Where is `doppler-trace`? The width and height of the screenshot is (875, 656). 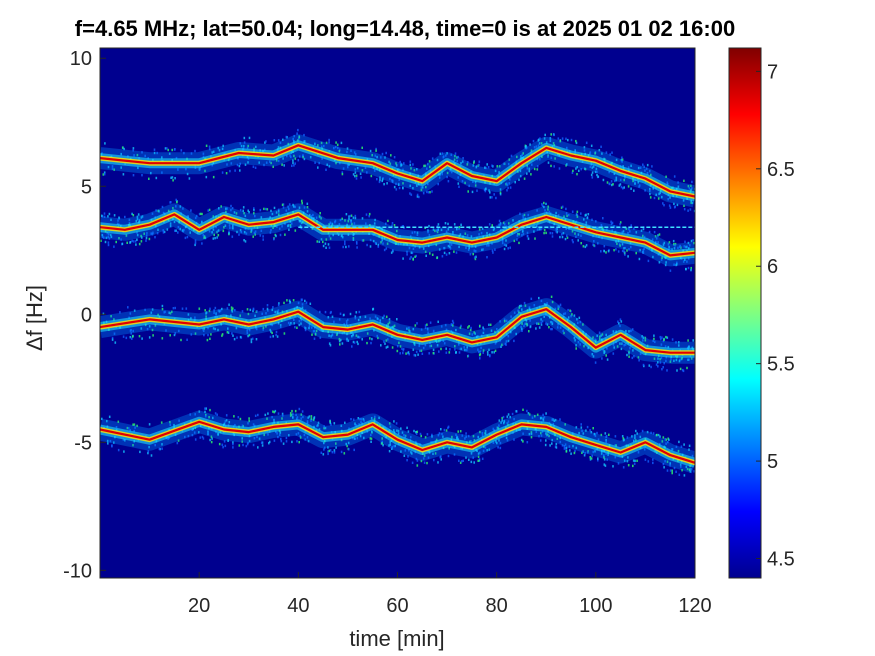
doppler-trace is located at coordinates (397, 331).